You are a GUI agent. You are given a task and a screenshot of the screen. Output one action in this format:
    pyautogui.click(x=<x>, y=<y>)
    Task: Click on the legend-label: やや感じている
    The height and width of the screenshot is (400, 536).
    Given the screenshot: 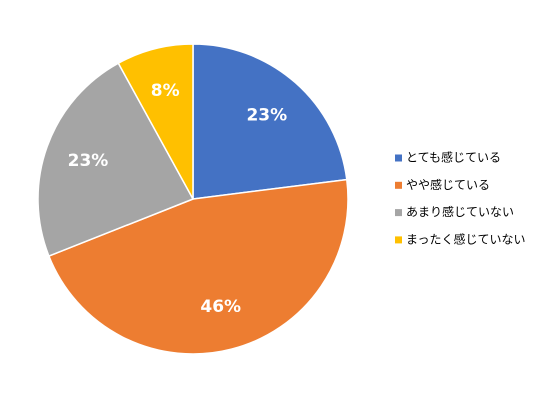 What is the action you would take?
    pyautogui.click(x=448, y=184)
    